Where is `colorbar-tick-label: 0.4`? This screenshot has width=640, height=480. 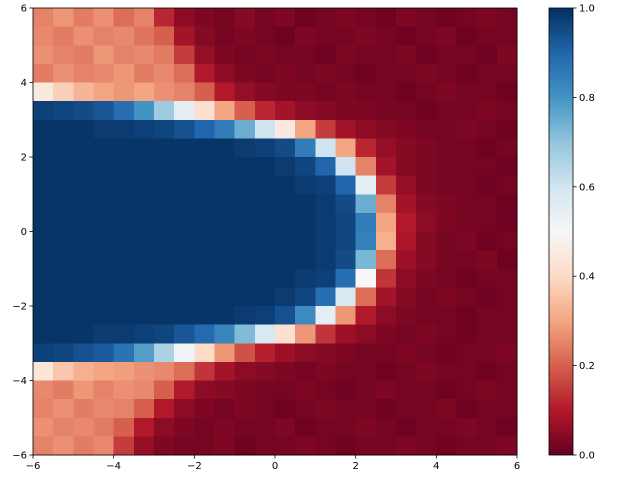
colorbar-tick-label: 0.4 is located at coordinates (587, 277).